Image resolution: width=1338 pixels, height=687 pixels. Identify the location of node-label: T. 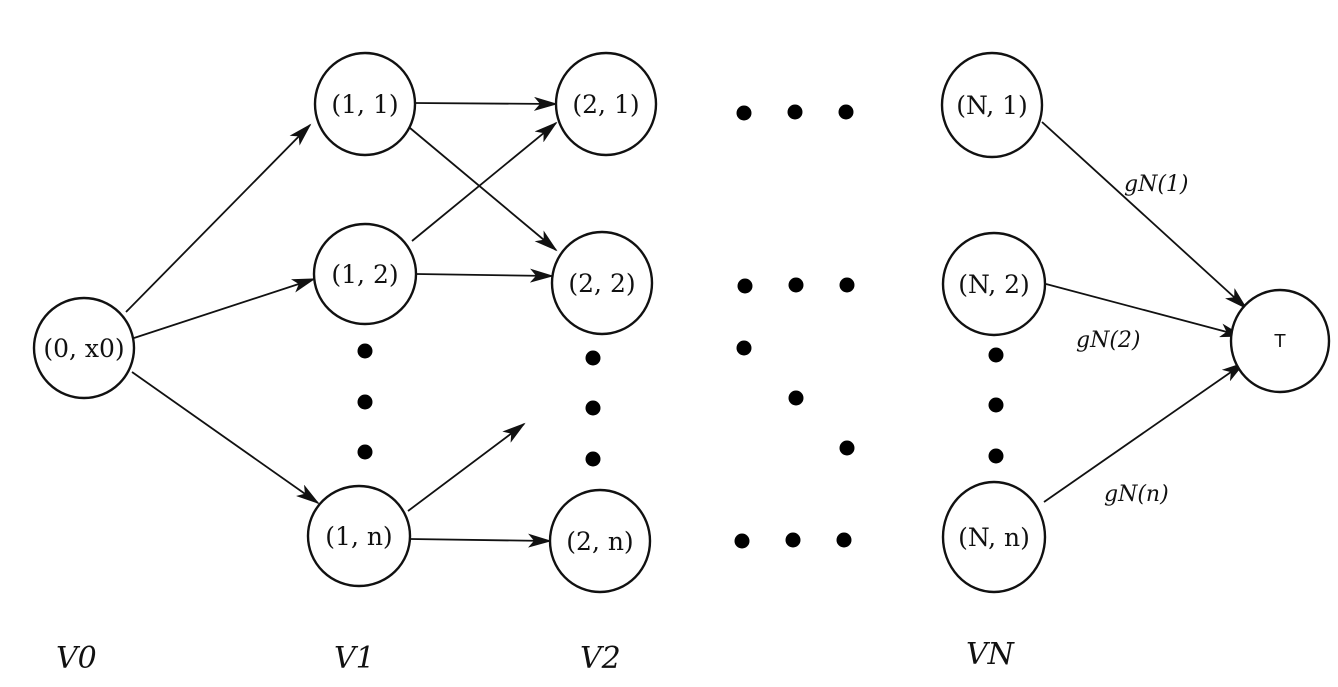
(1280, 341).